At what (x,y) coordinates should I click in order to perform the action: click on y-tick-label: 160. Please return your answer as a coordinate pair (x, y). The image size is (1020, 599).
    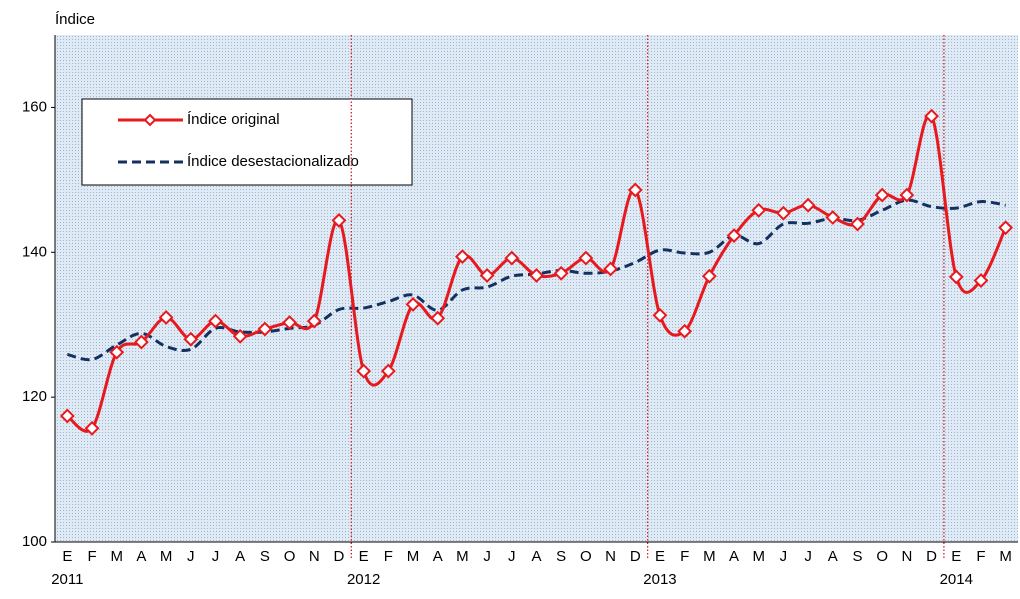
    Looking at the image, I should click on (34, 106).